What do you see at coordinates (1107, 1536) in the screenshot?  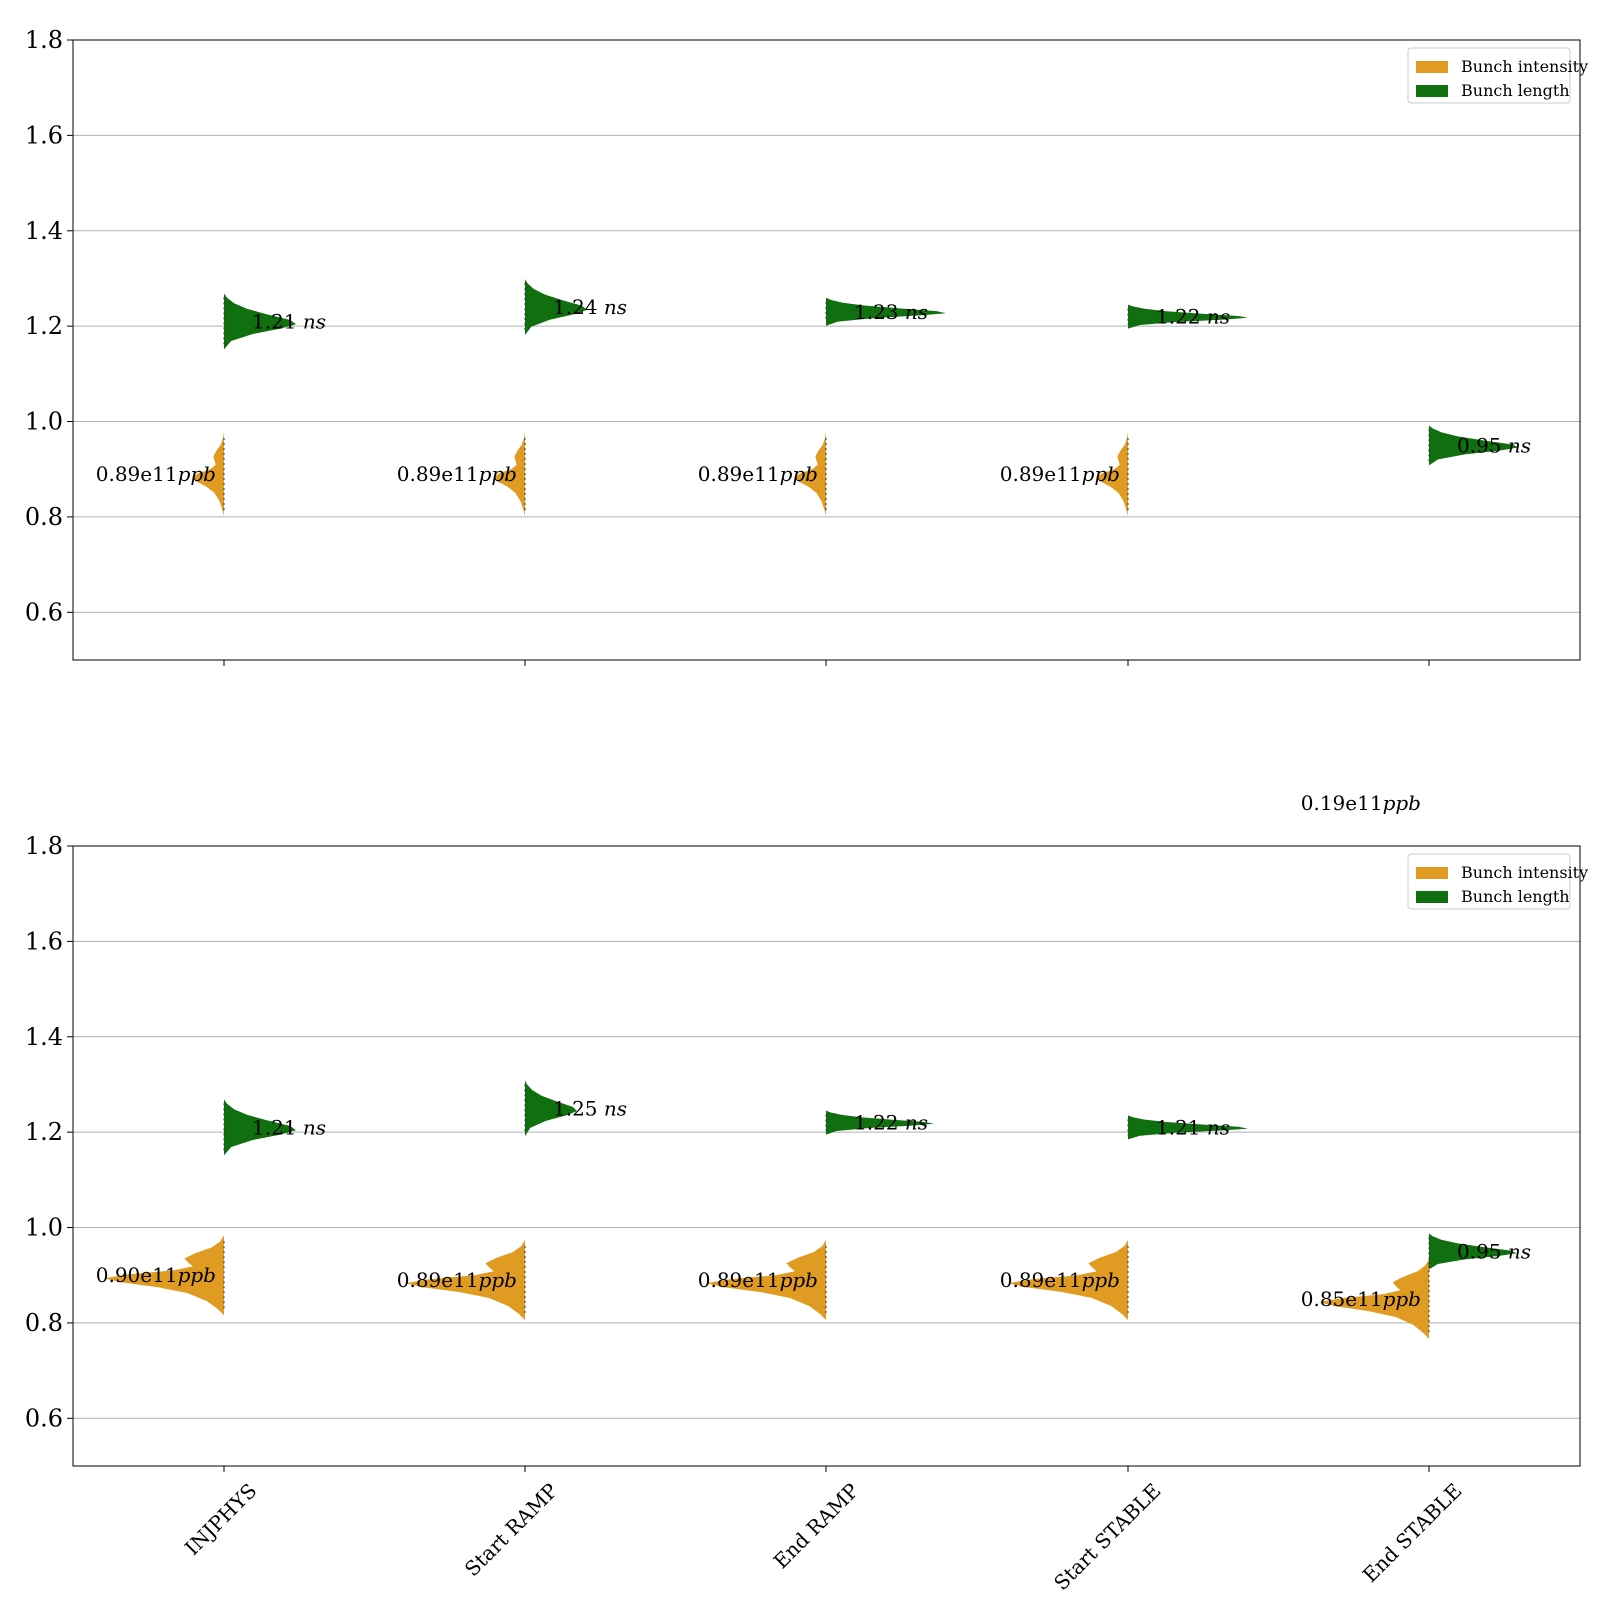 I see `x-category-label: Start STABLE` at bounding box center [1107, 1536].